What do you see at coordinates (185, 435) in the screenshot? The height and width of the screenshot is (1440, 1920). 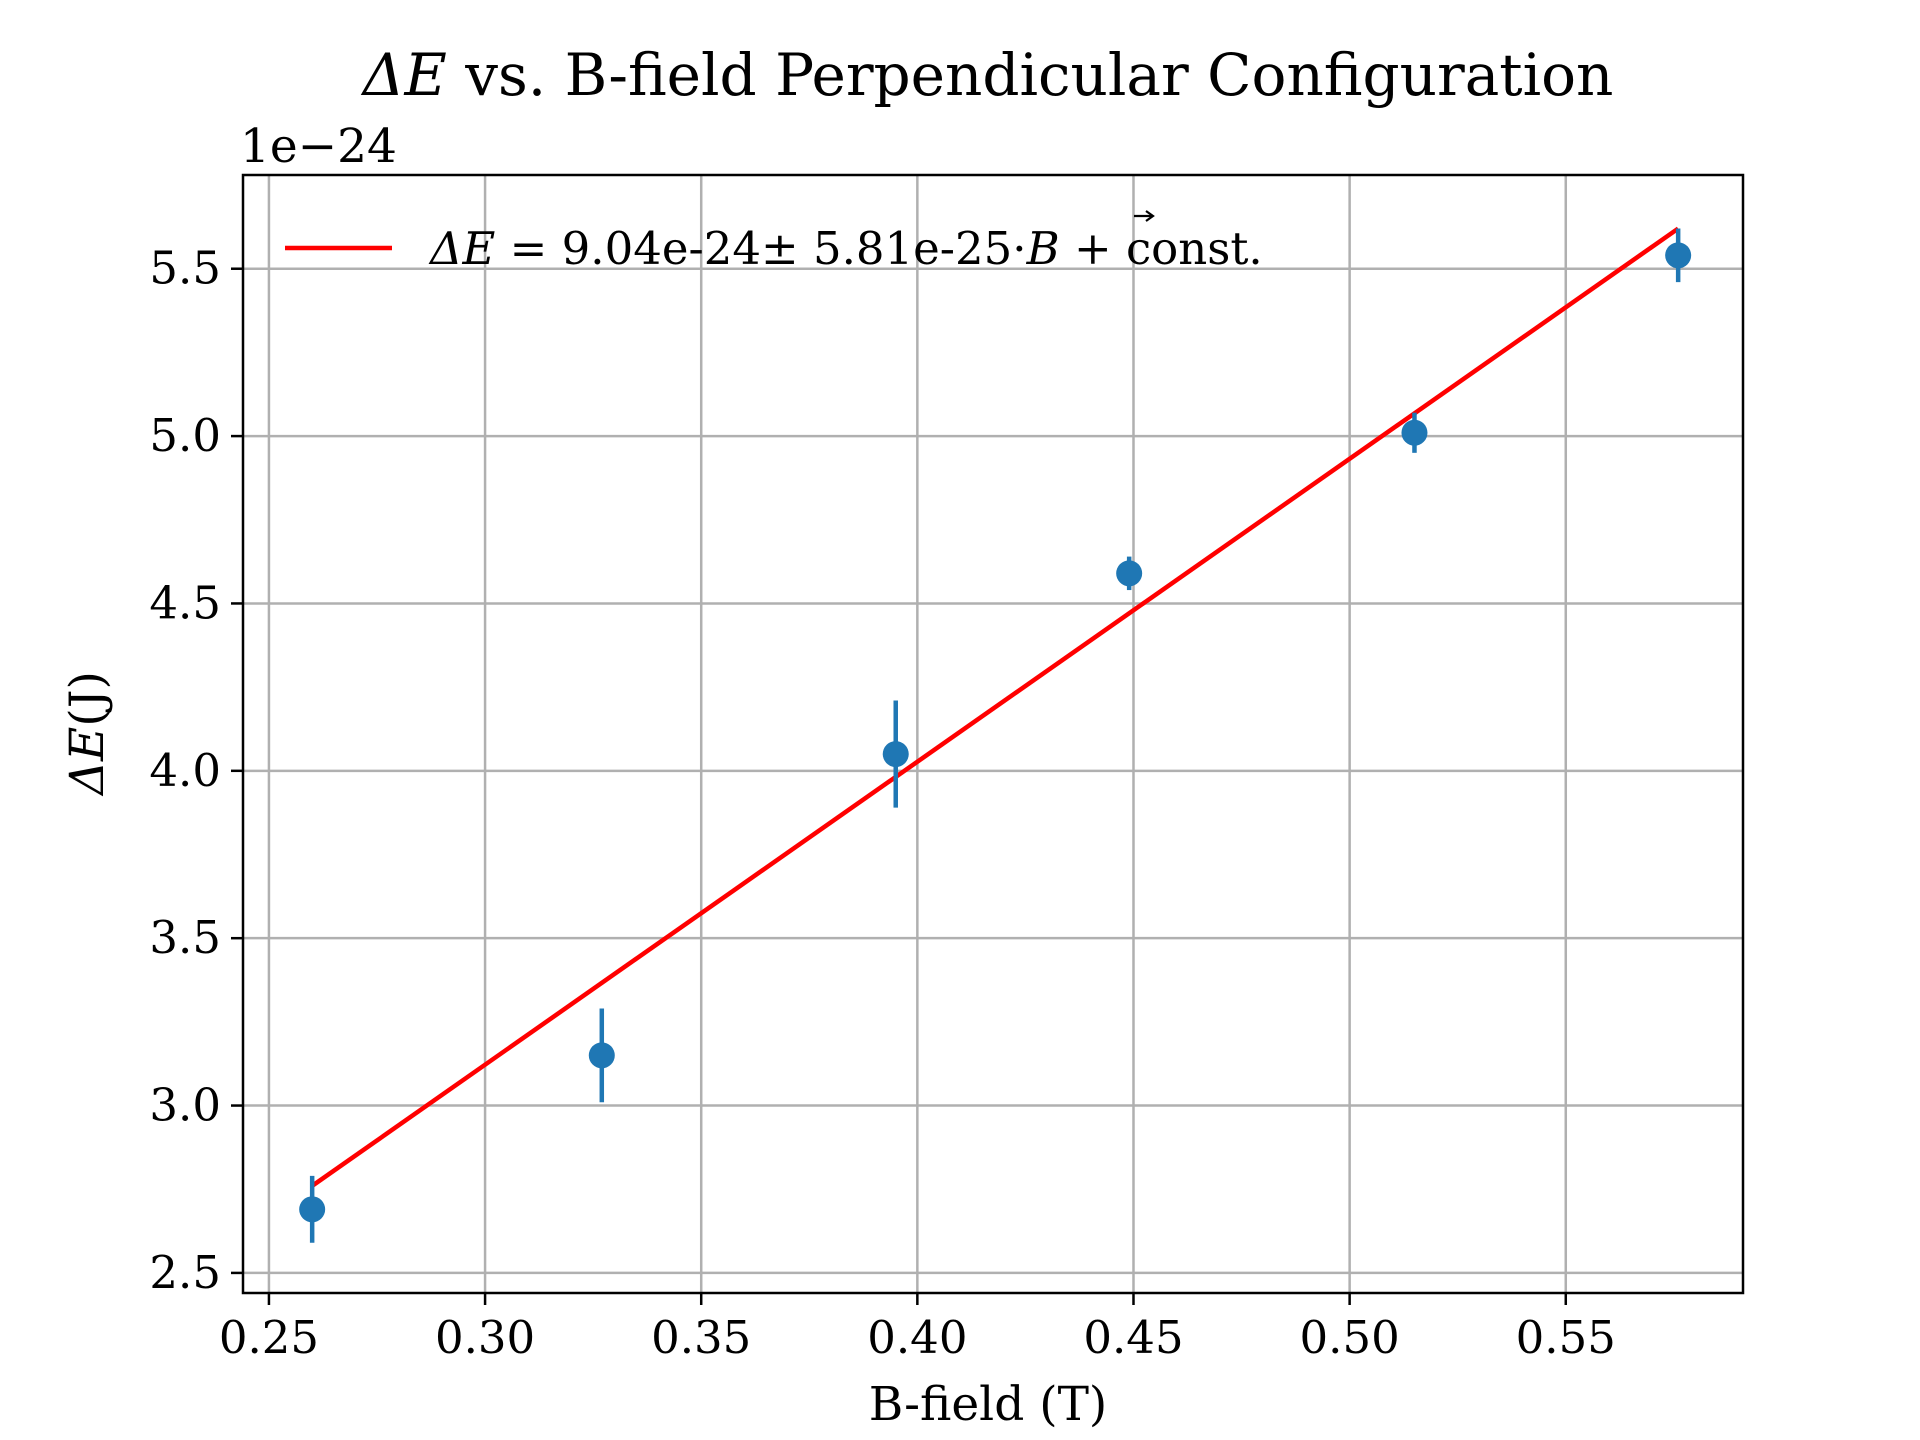 I see `y-tick-label: 5.0` at bounding box center [185, 435].